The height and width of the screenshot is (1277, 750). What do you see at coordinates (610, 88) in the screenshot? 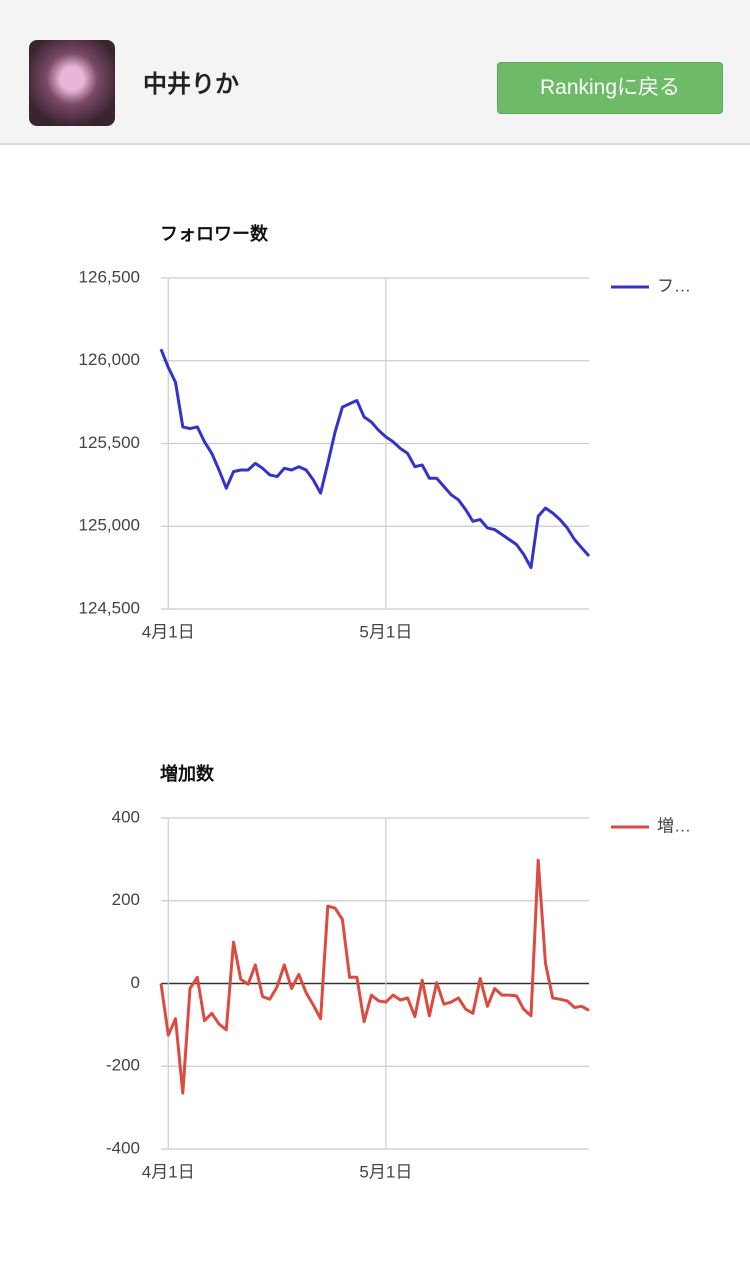
I see `back-button: Rankingに戻る` at bounding box center [610, 88].